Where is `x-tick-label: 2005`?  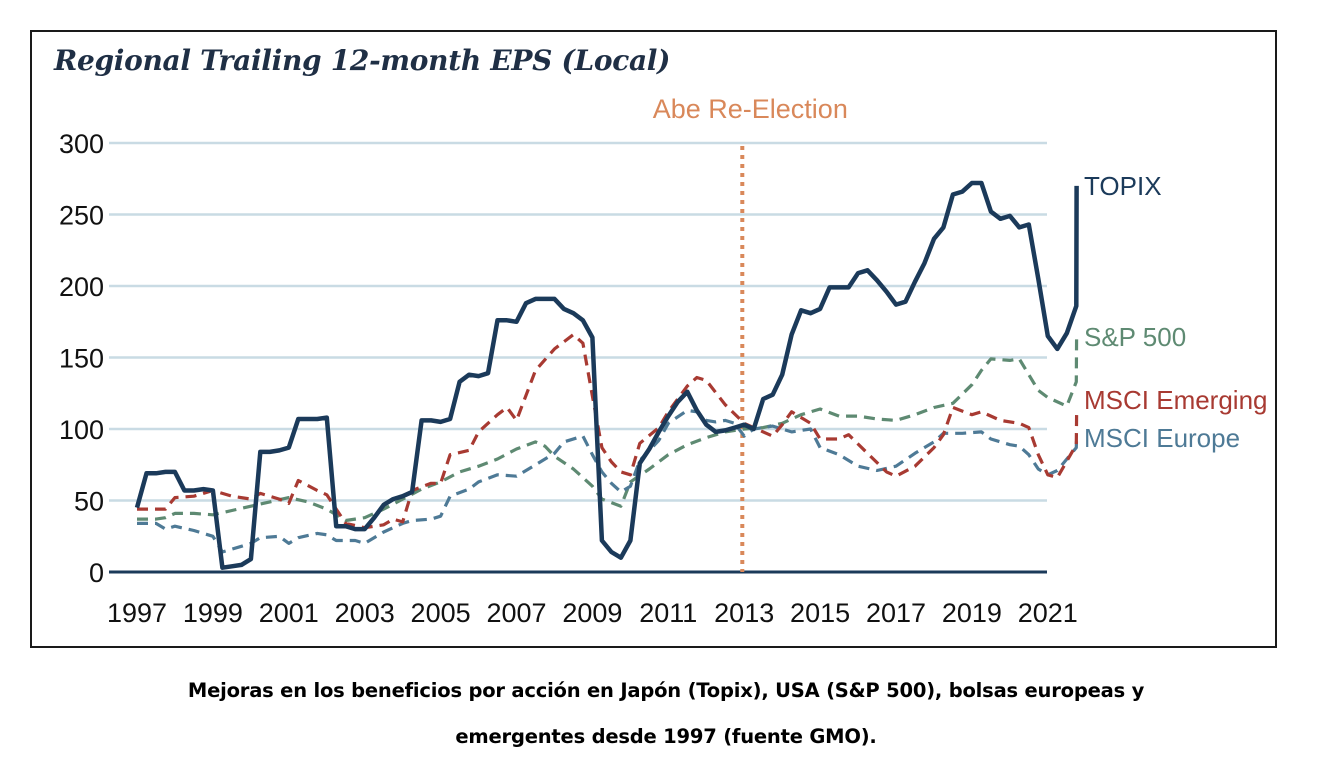
x-tick-label: 2005 is located at coordinates (441, 613).